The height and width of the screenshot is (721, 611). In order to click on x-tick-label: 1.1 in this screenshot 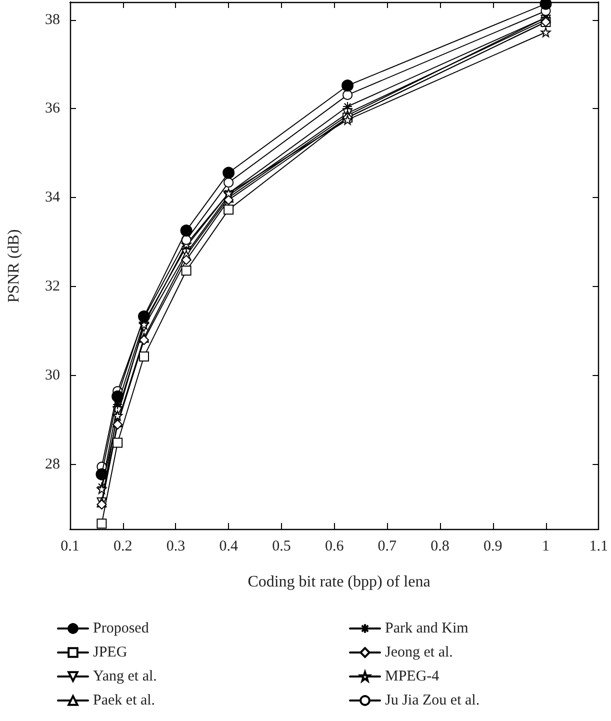, I will do `click(598, 546)`.